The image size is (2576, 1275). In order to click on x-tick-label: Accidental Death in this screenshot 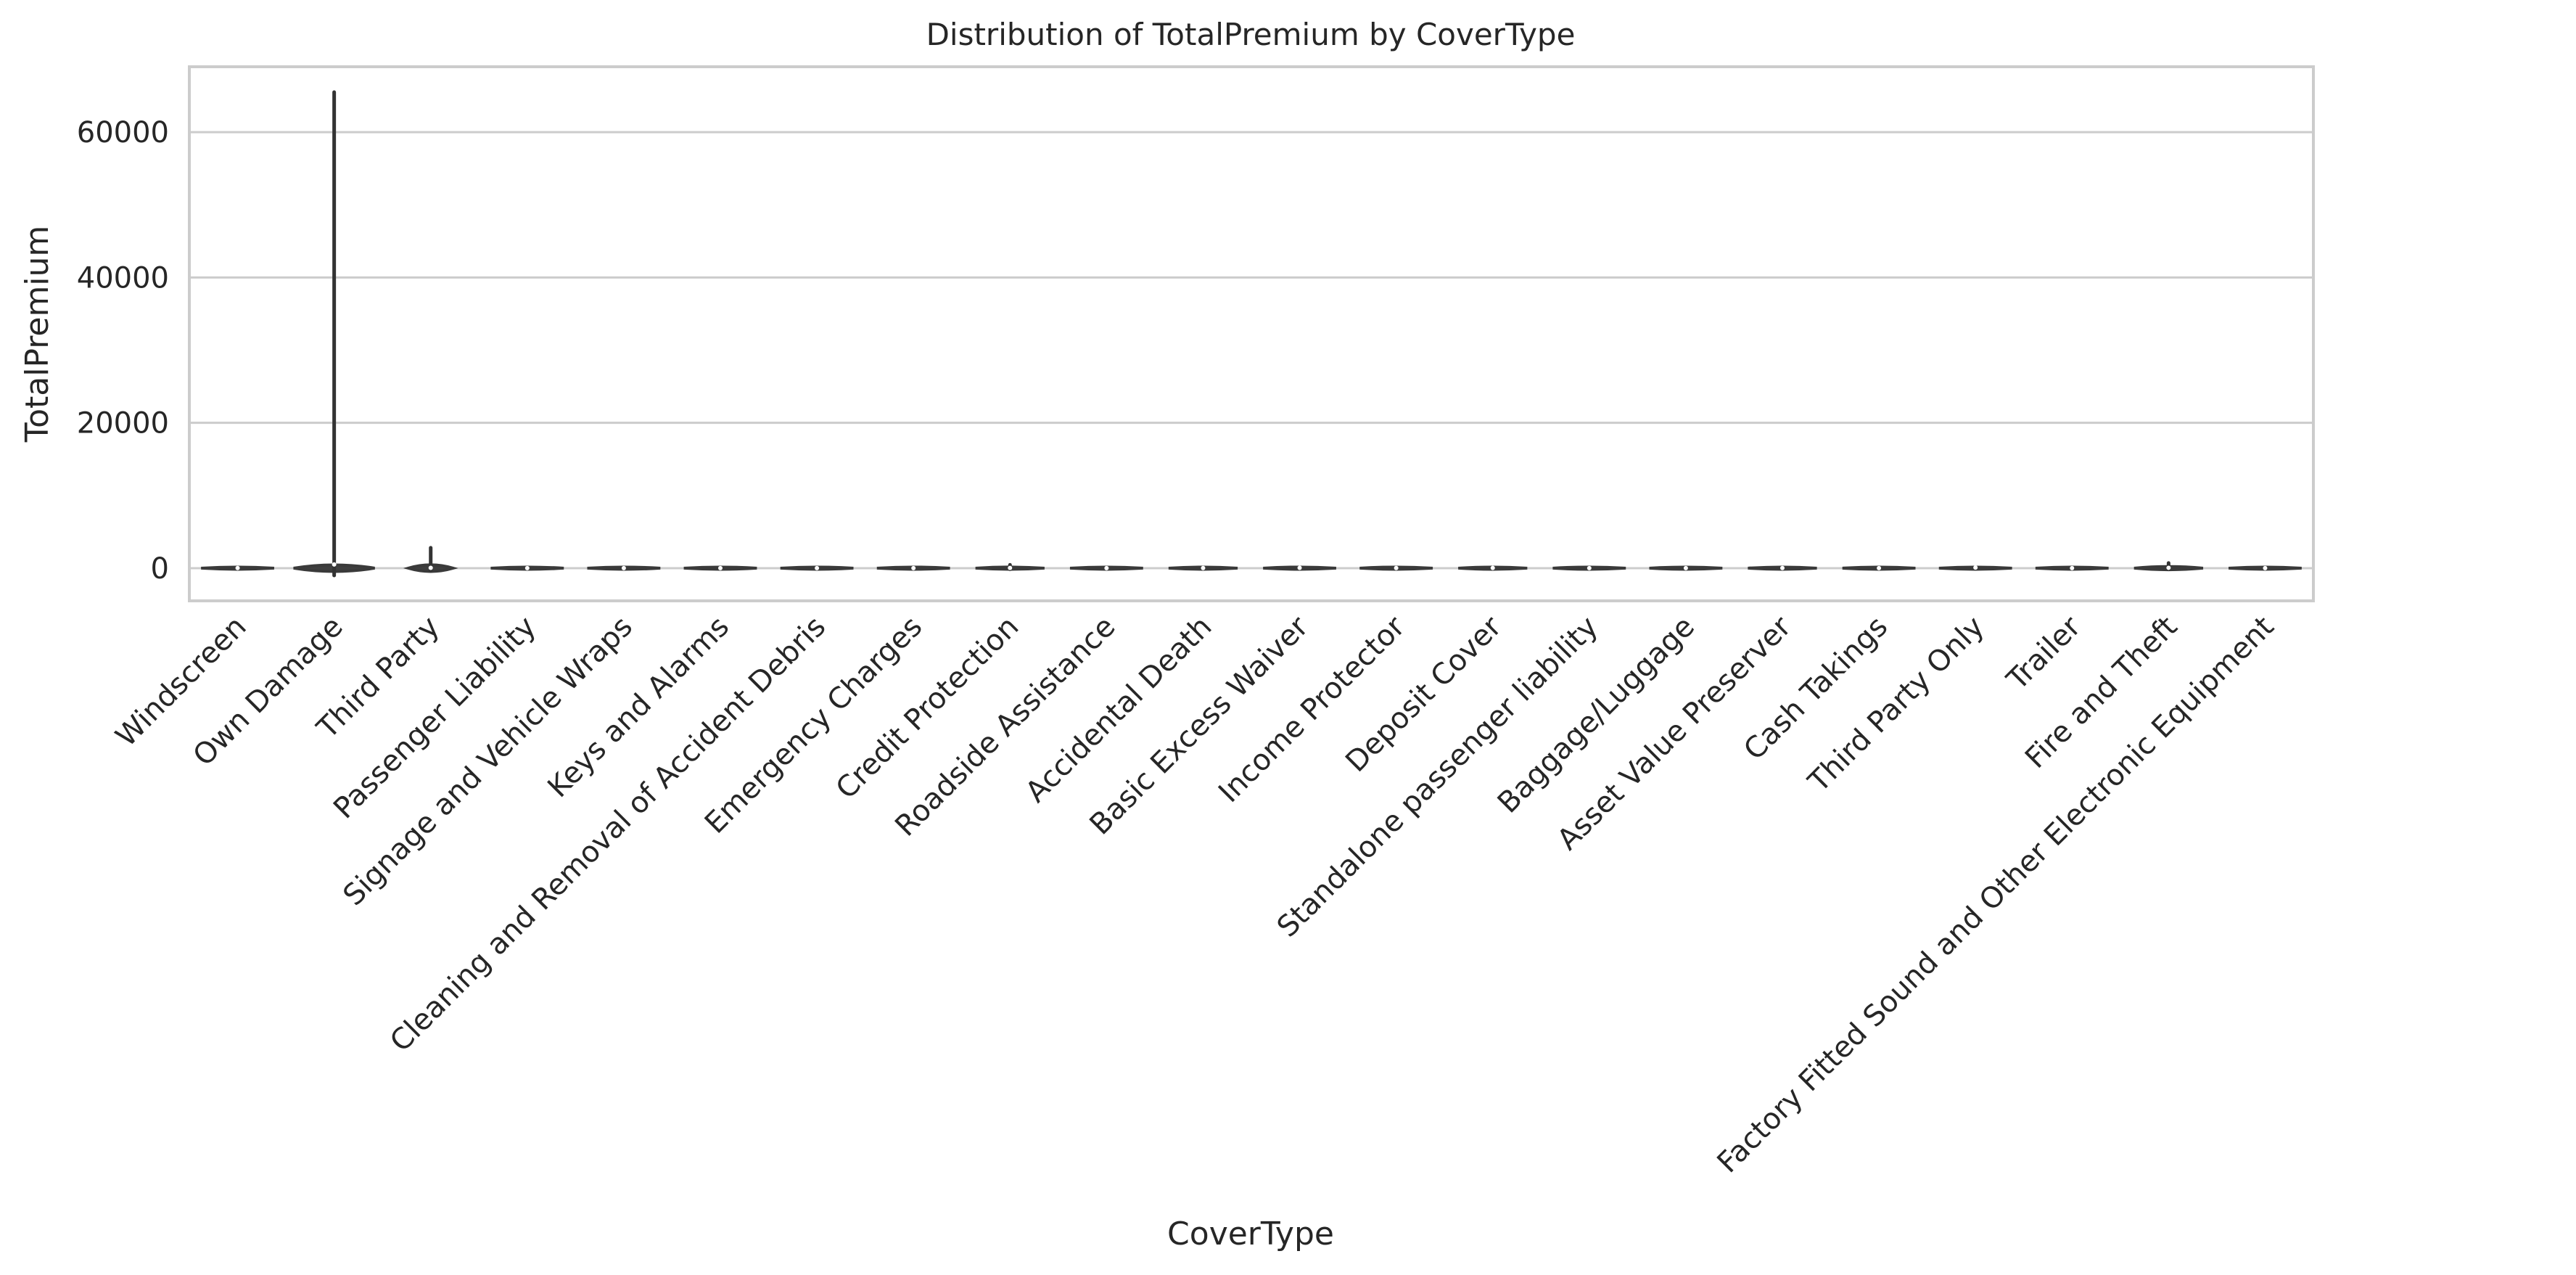, I will do `click(1118, 709)`.